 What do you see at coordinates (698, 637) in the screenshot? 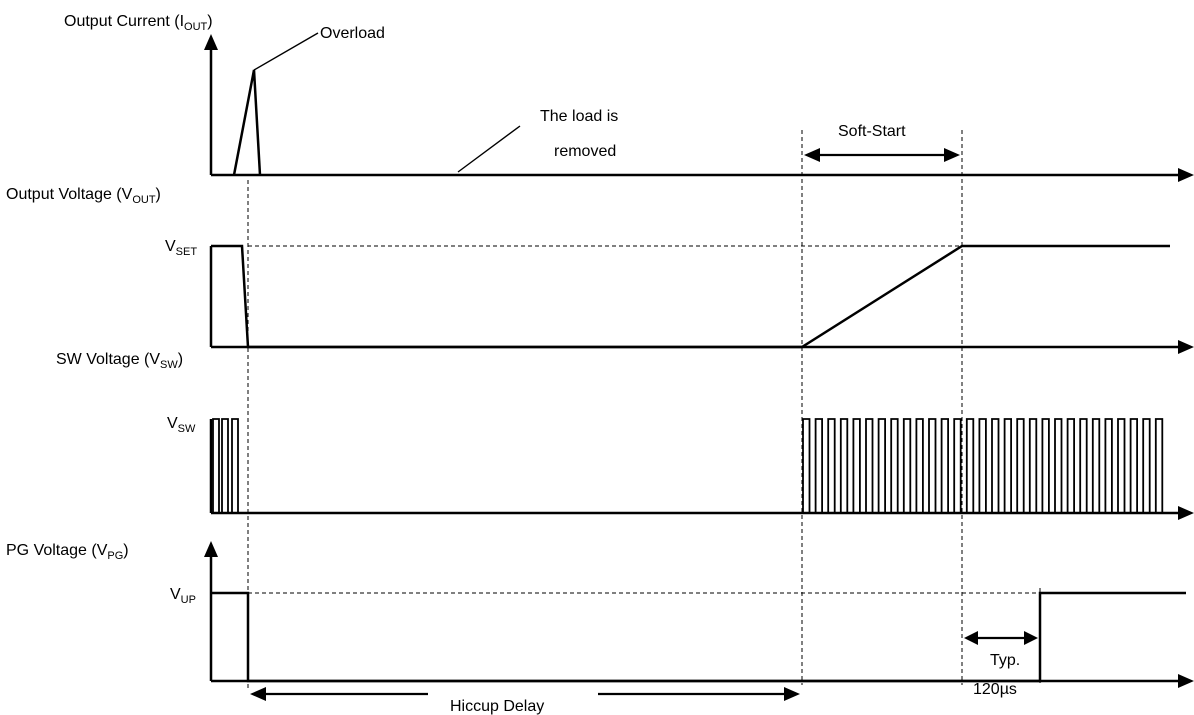
I see `pg-voltage-trace` at bounding box center [698, 637].